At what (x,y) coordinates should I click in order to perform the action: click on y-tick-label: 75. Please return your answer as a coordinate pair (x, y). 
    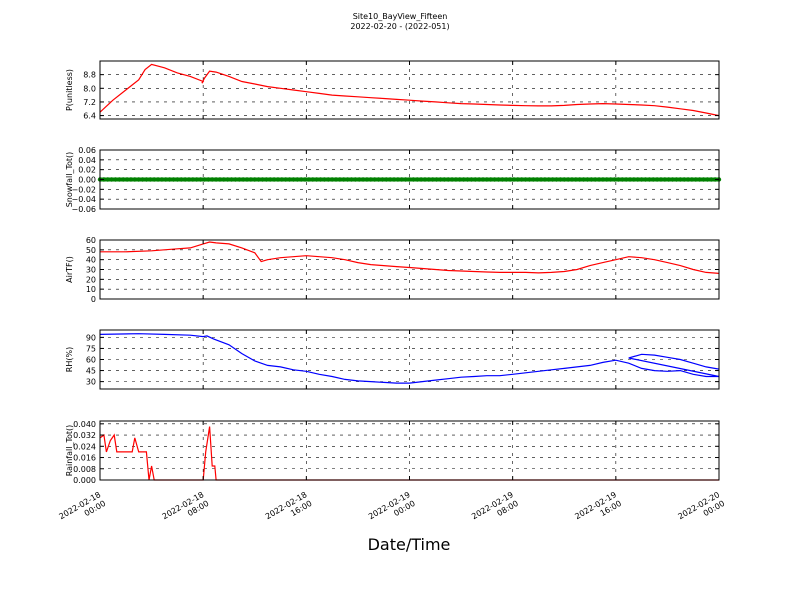
    Looking at the image, I should click on (91, 348).